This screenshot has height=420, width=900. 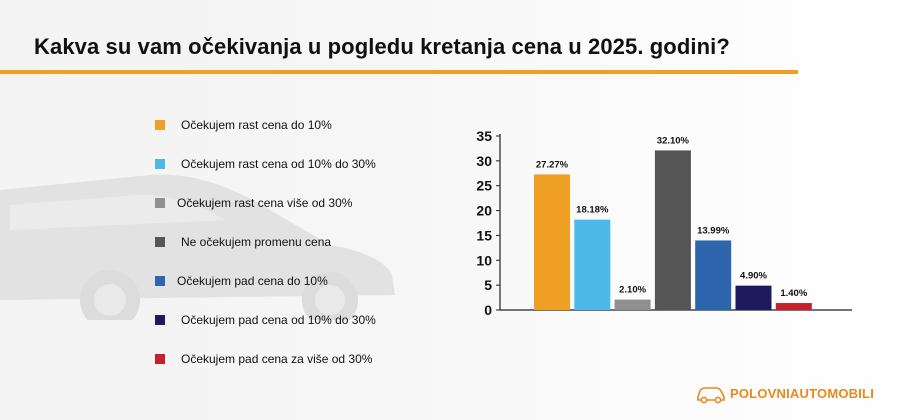 I want to click on legend-item: Očekujem rast cena više od 30%, so click(x=253, y=203).